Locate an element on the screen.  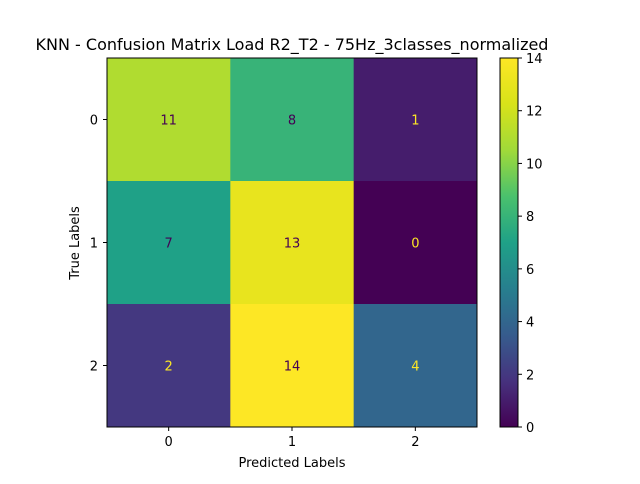
heatmap-cell-r1-c2 is located at coordinates (415, 243).